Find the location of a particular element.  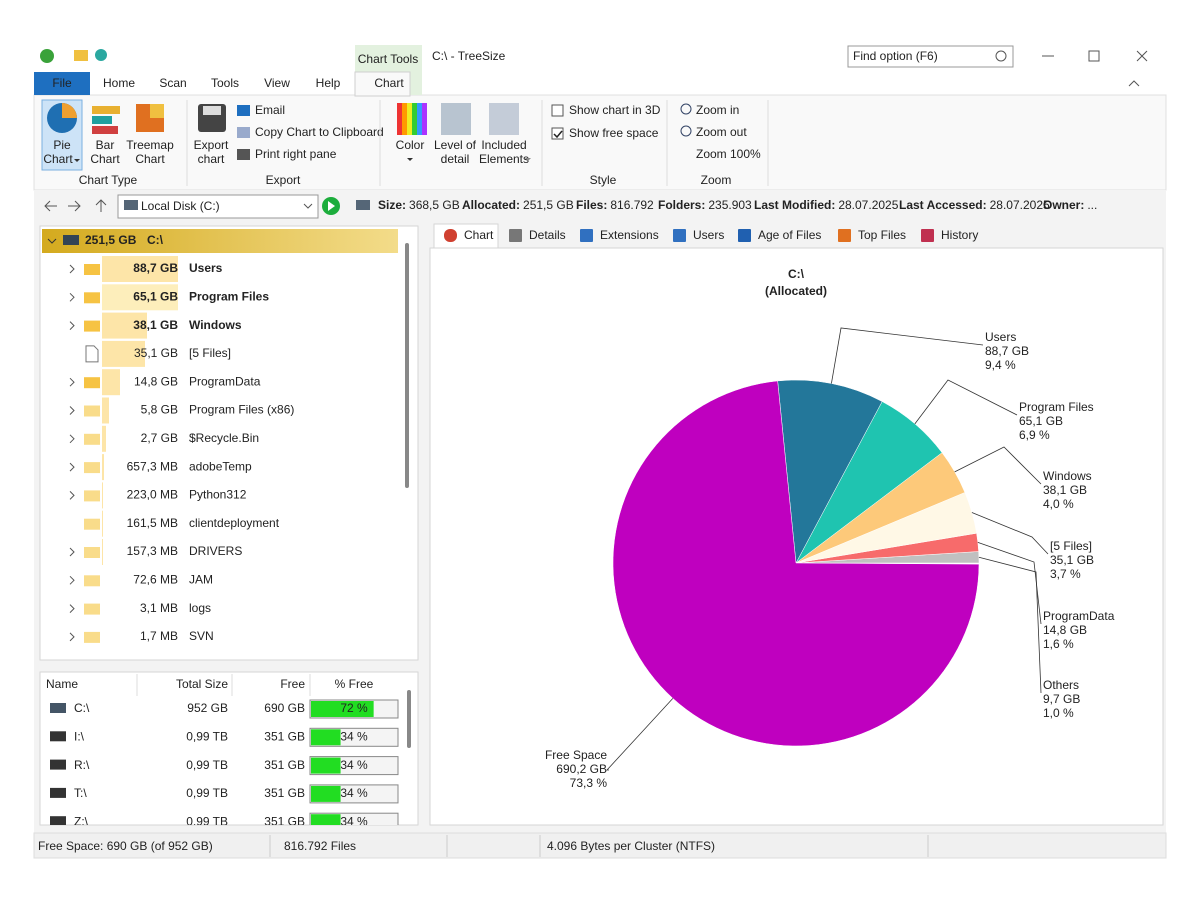

column-header: % Free is located at coordinates (354, 684).